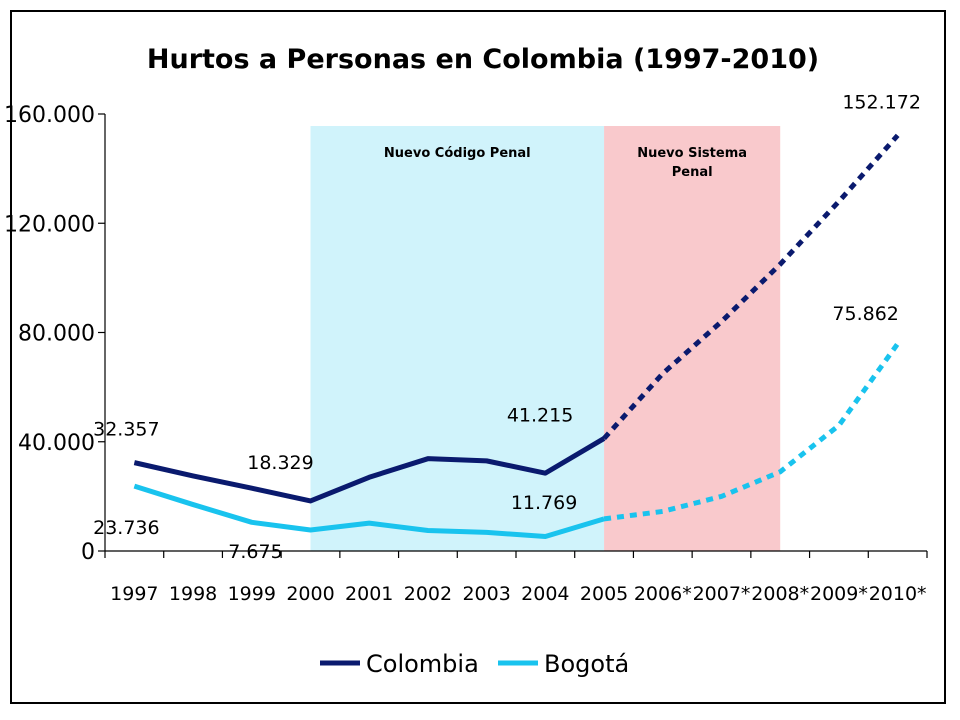  Describe the element at coordinates (134, 594) in the screenshot. I see `x-tick-label: 1997` at that location.